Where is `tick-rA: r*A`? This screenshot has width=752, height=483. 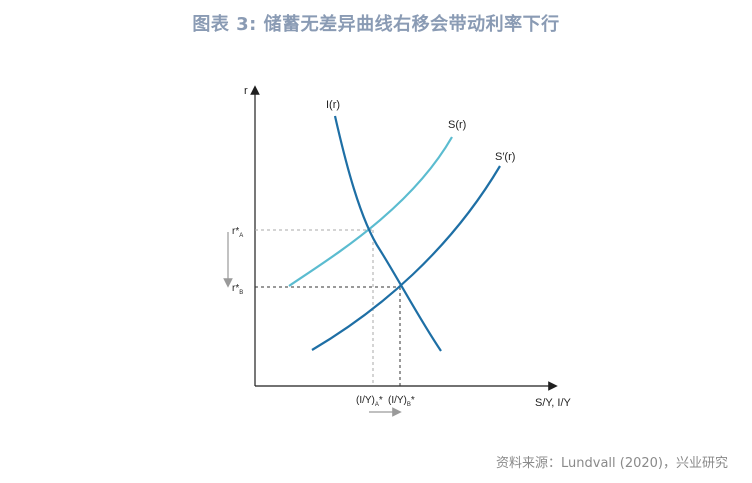
tick-rA: r*A is located at coordinates (237, 232).